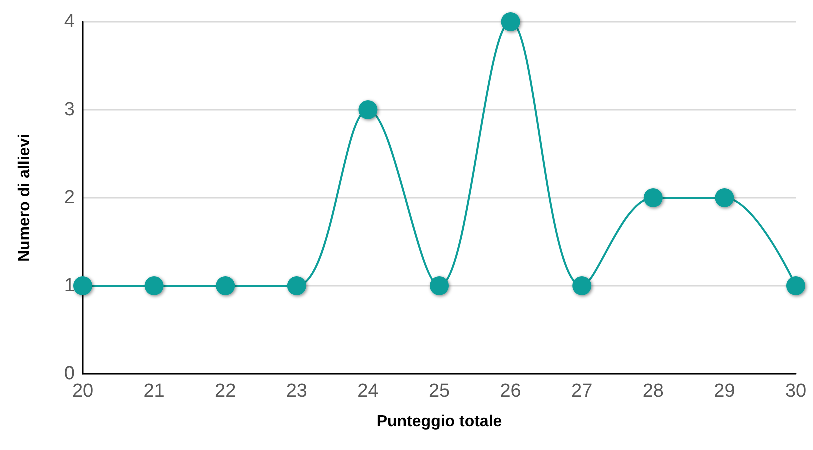  Describe the element at coordinates (83, 391) in the screenshot. I see `x-tick-label: 20` at that location.